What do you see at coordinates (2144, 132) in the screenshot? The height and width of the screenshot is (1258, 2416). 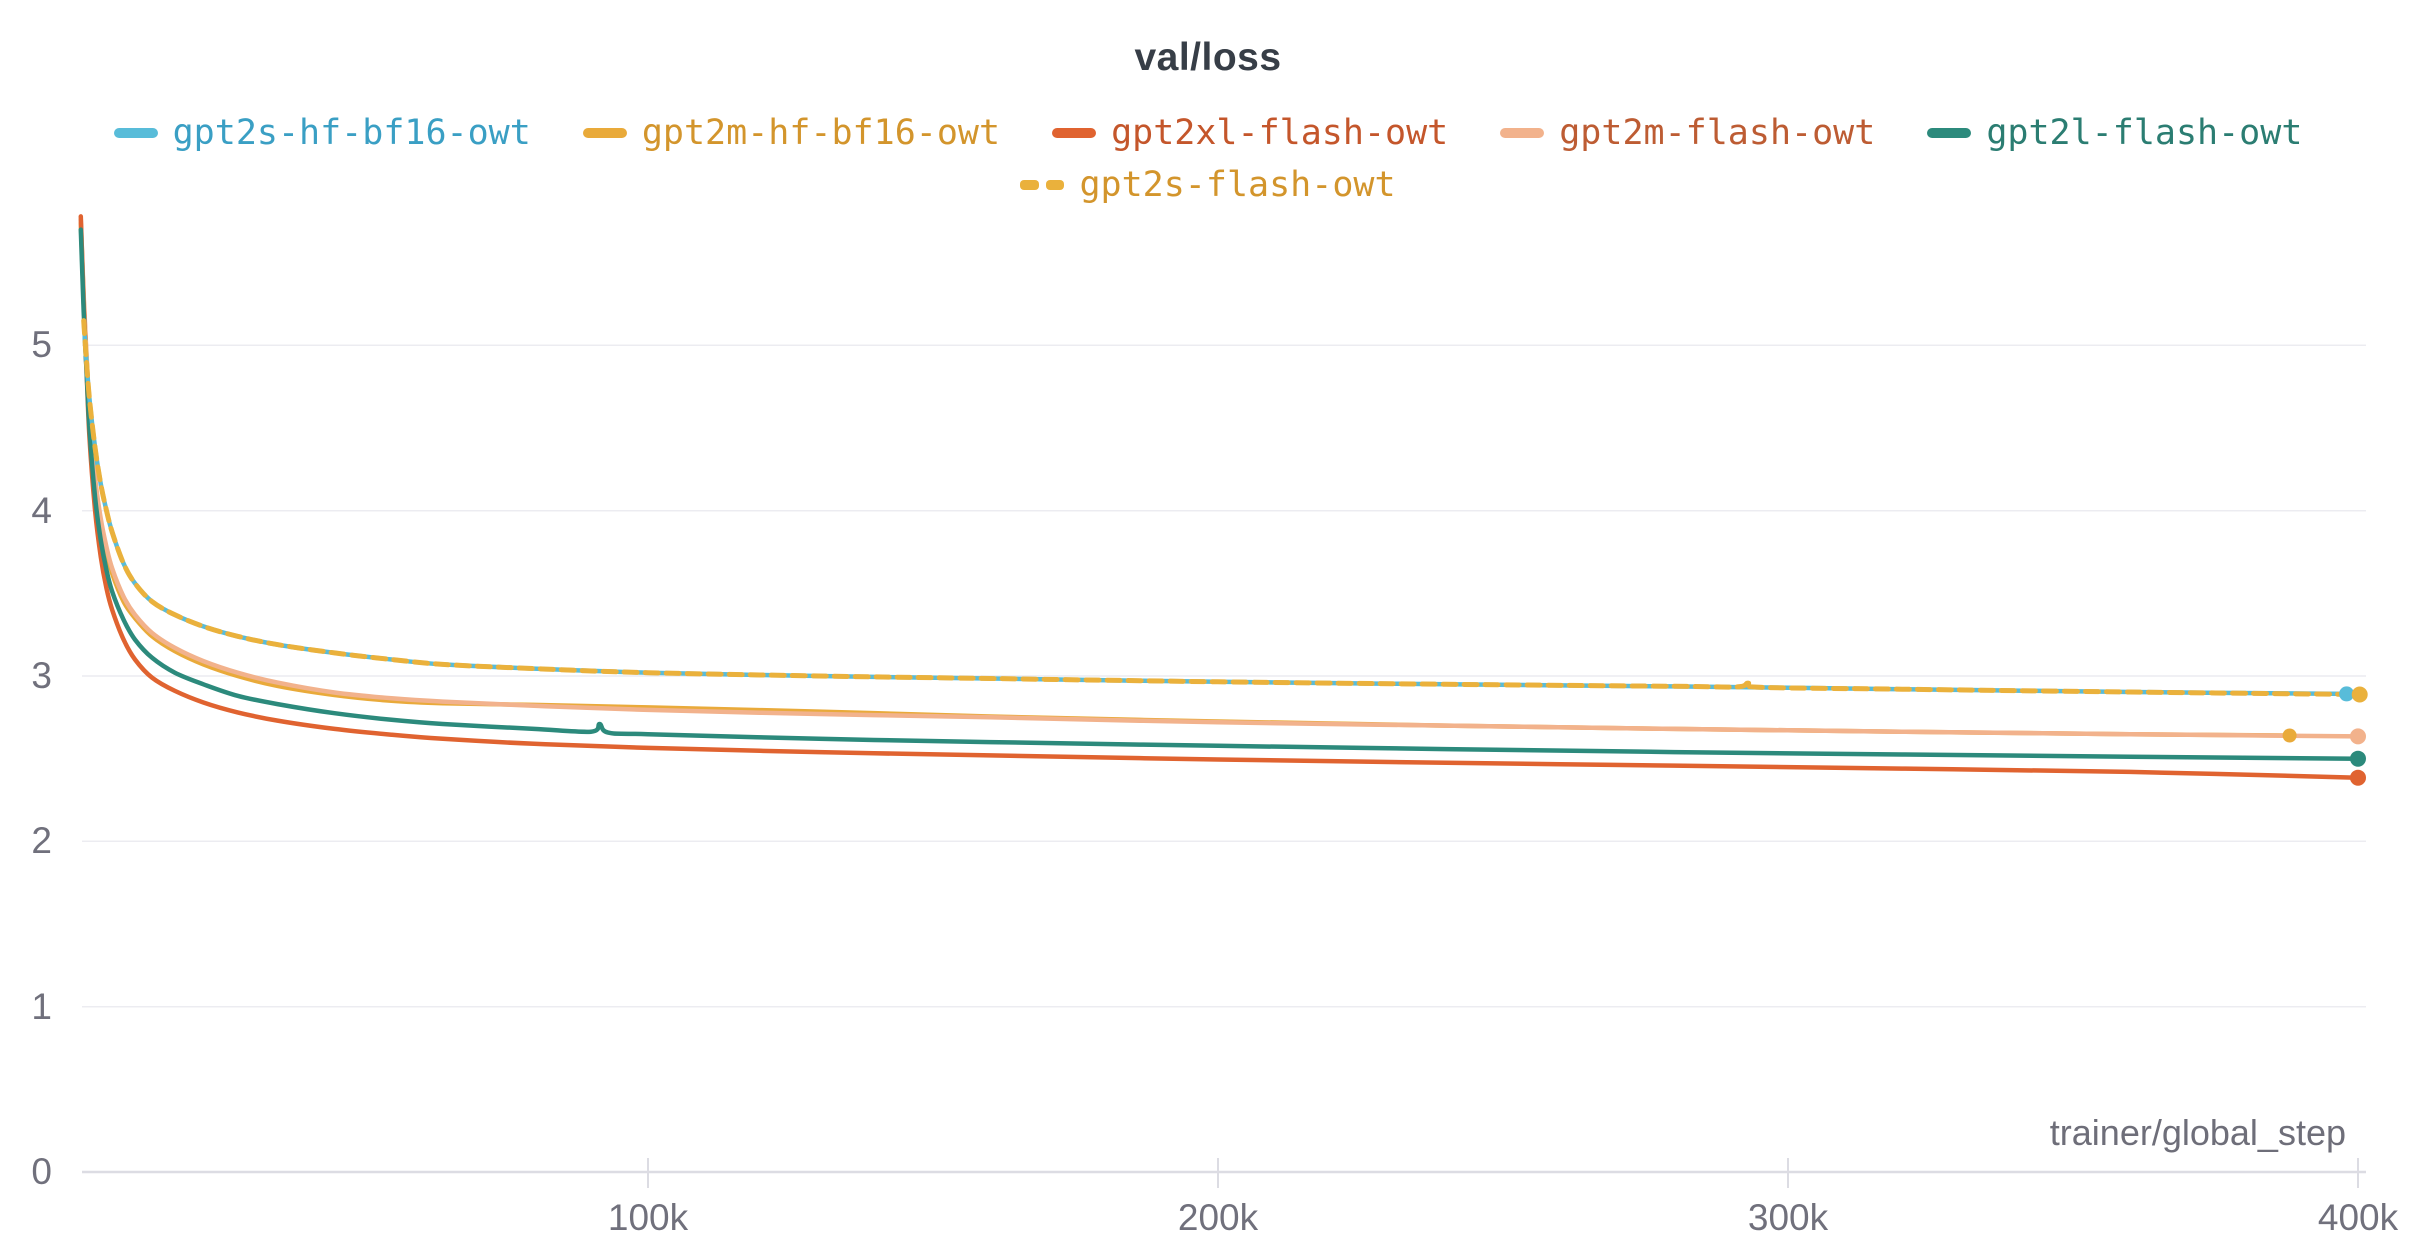 I see `legend-label: gpt2l-flash-owt` at bounding box center [2144, 132].